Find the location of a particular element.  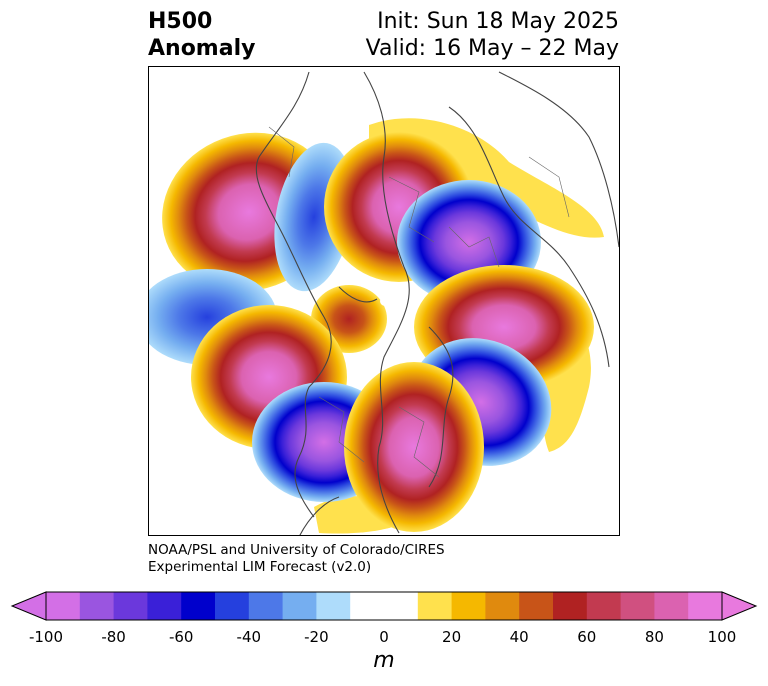

colorbar-tick-label: -20 is located at coordinates (316, 637).